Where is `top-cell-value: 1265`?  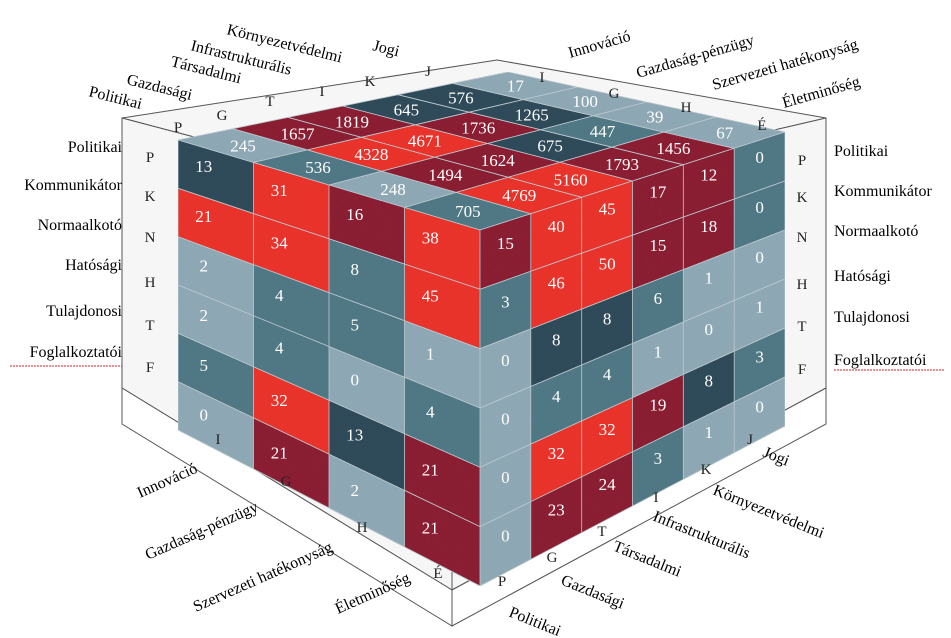
top-cell-value: 1265 is located at coordinates (532, 114).